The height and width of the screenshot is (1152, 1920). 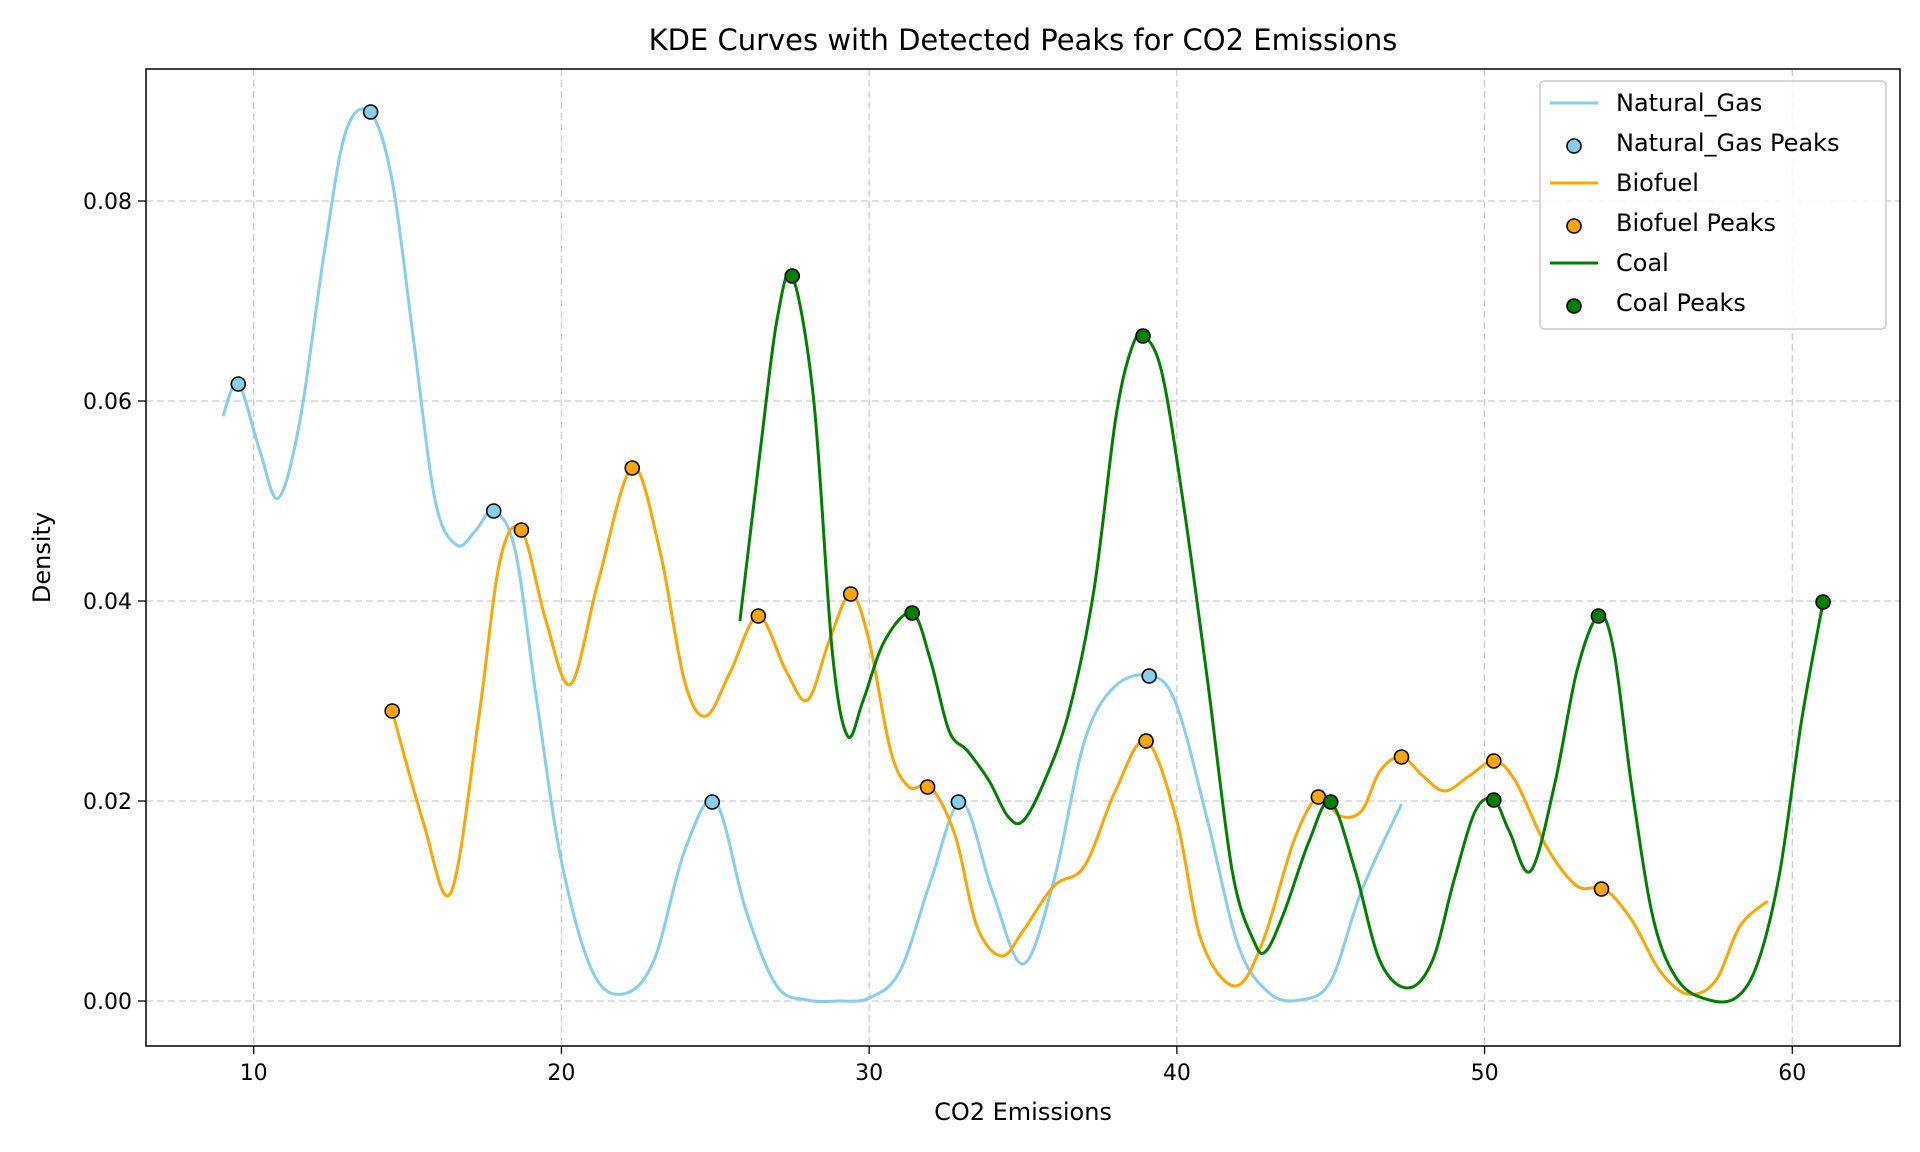 What do you see at coordinates (1177, 1073) in the screenshot?
I see `x-tick-label: 40` at bounding box center [1177, 1073].